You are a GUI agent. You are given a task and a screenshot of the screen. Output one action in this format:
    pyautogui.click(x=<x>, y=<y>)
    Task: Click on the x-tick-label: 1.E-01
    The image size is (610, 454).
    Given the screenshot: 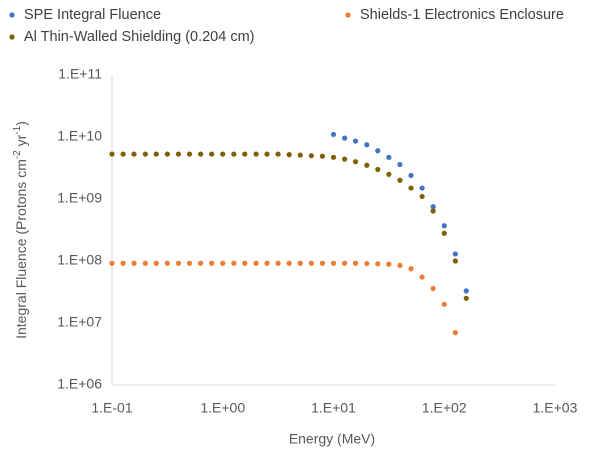 What is the action you would take?
    pyautogui.click(x=111, y=408)
    